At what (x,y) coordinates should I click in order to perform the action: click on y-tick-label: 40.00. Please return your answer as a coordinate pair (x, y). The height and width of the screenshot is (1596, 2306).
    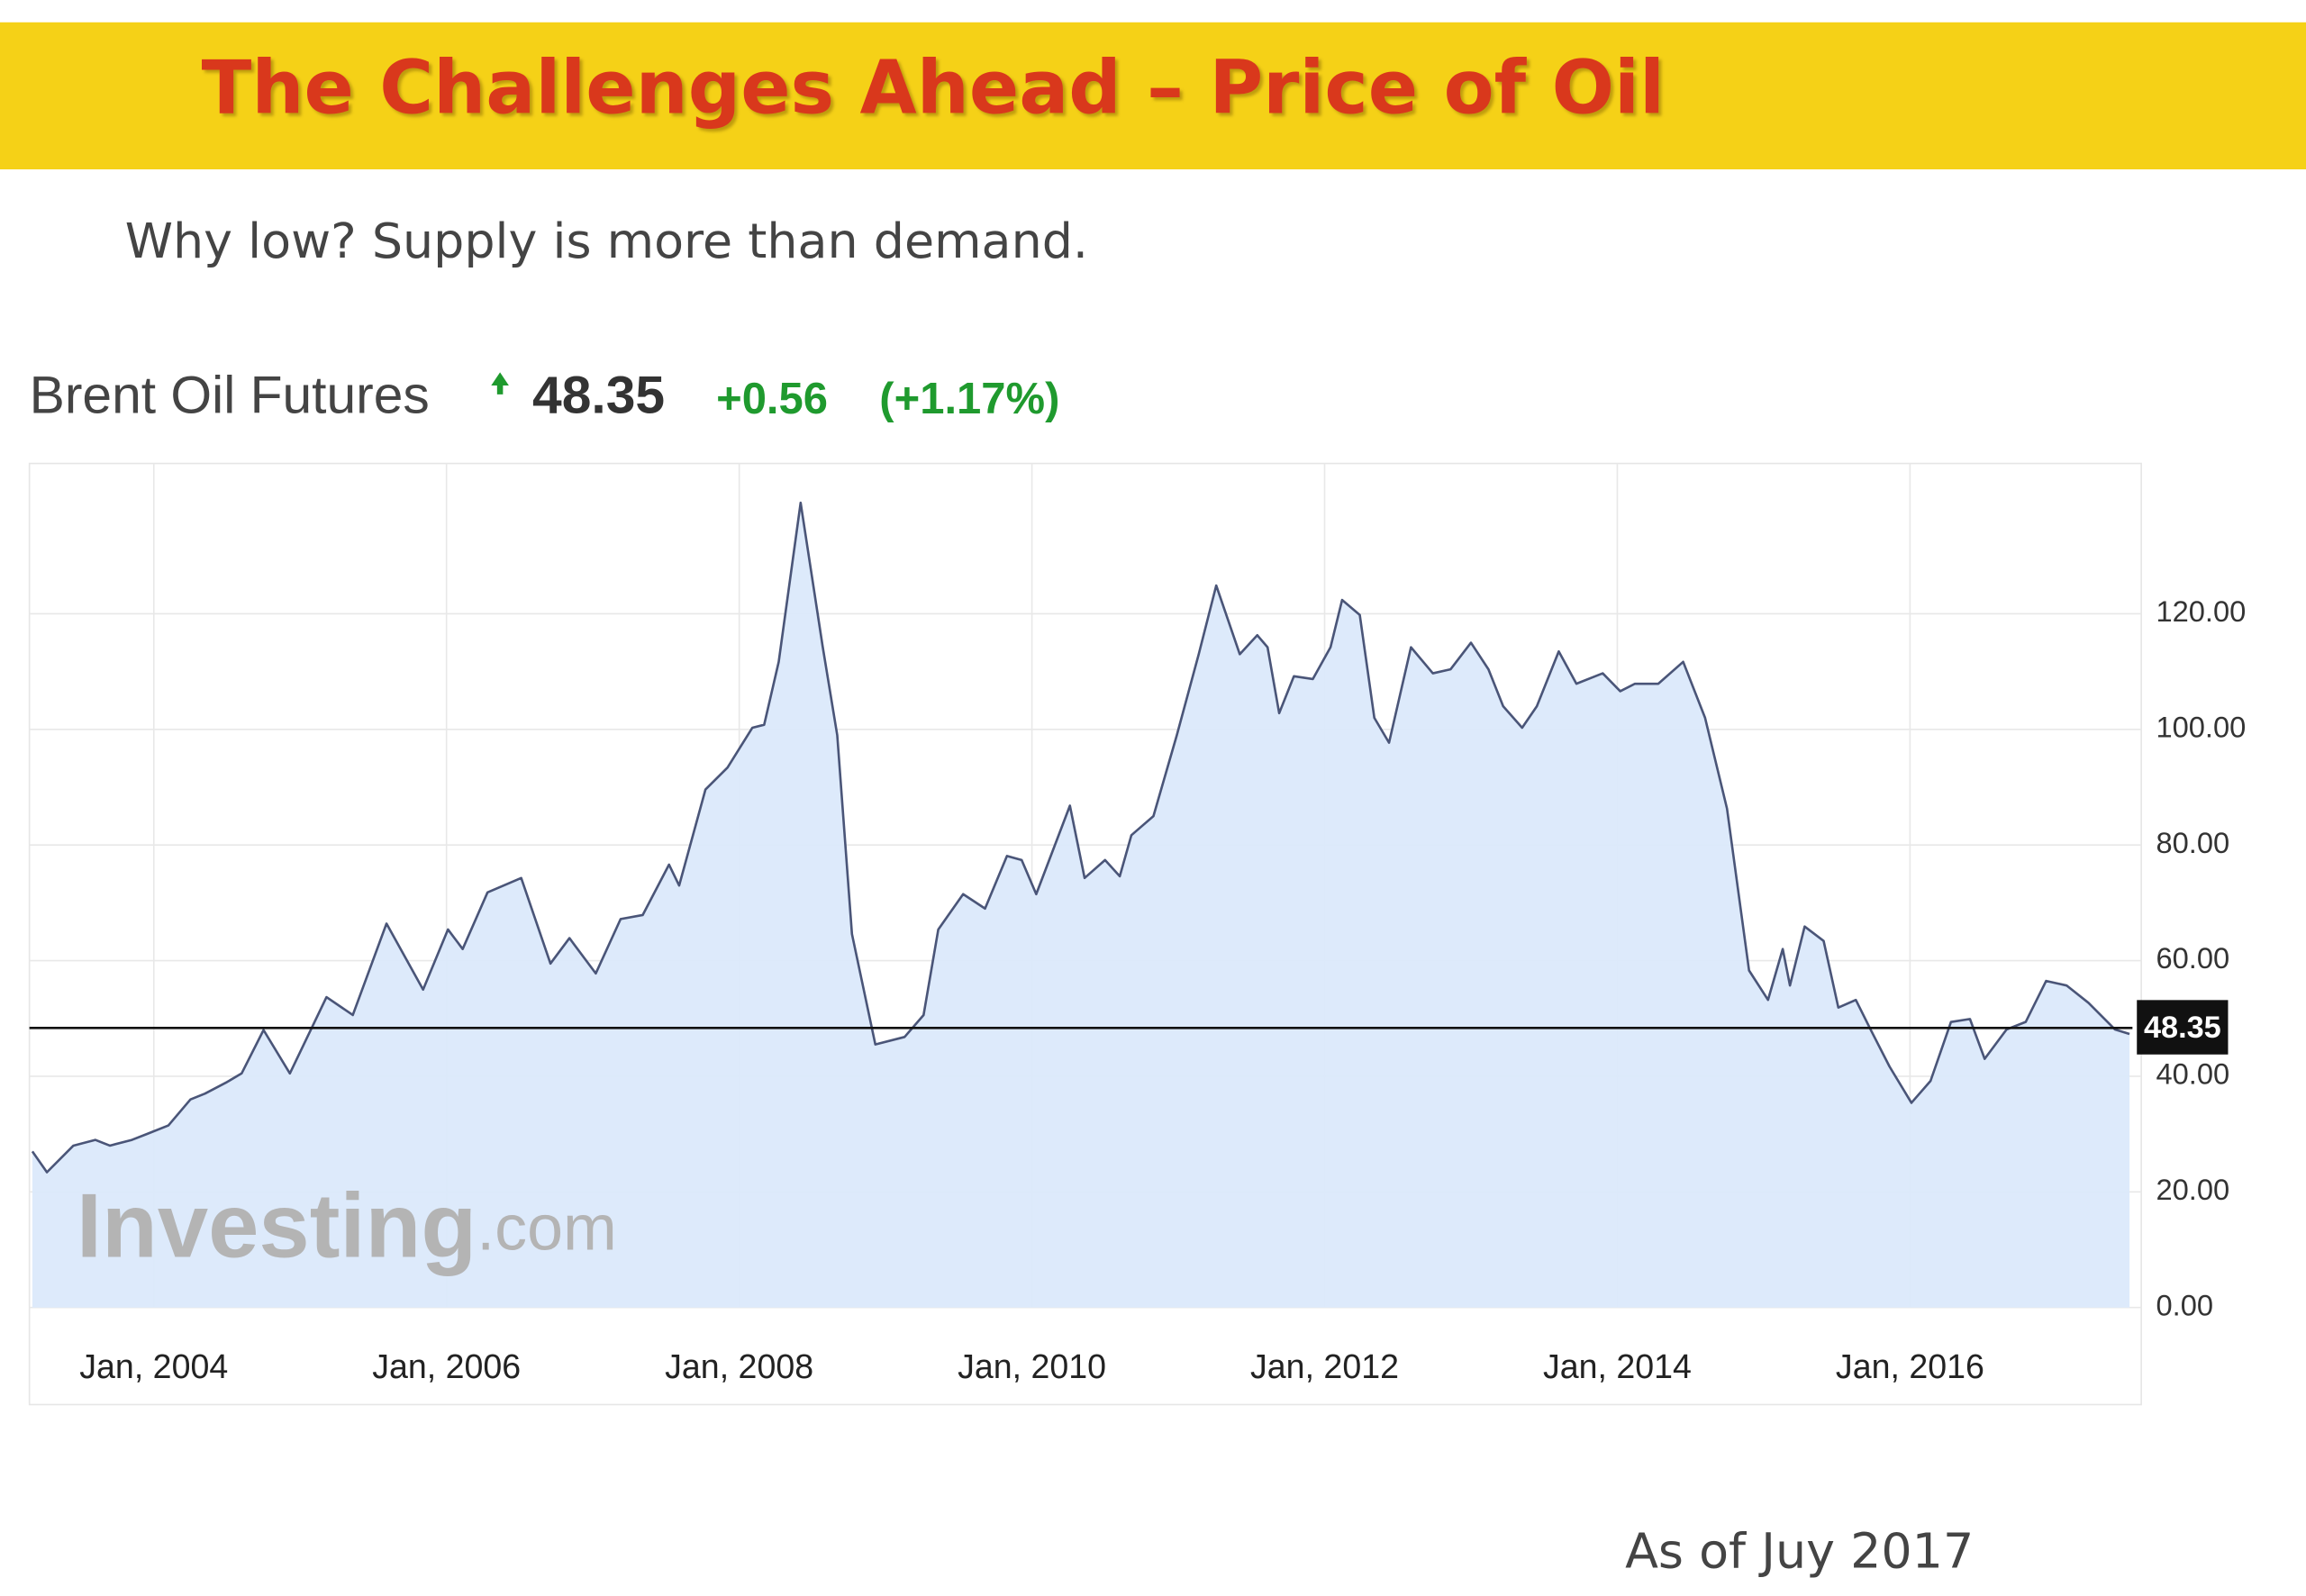
    Looking at the image, I should click on (2192, 1074).